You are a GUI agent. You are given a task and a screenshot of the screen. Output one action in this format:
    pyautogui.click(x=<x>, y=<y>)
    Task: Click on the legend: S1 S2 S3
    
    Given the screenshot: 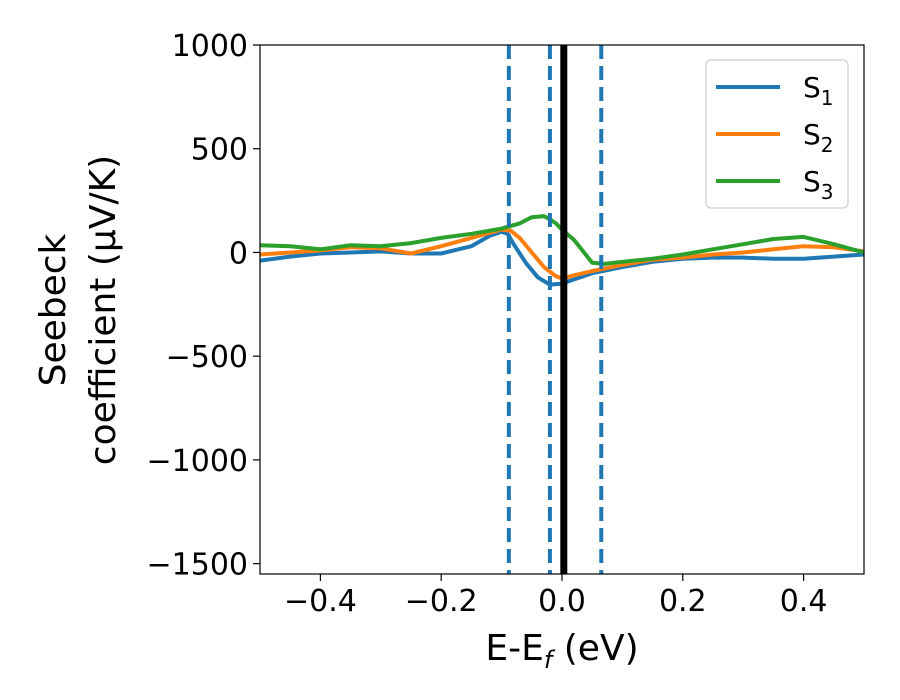 What is the action you would take?
    pyautogui.click(x=777, y=134)
    